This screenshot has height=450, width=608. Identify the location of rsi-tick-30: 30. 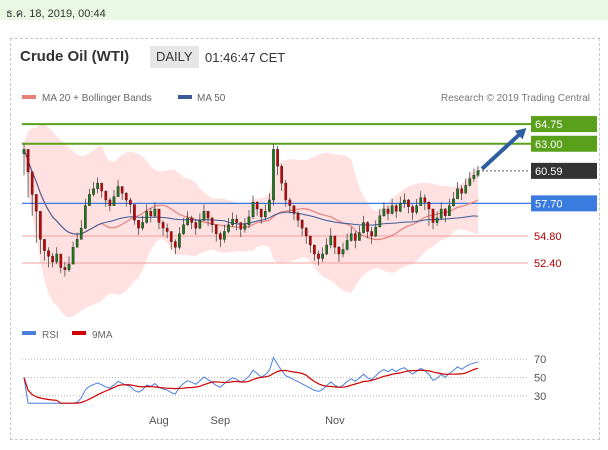
(540, 397).